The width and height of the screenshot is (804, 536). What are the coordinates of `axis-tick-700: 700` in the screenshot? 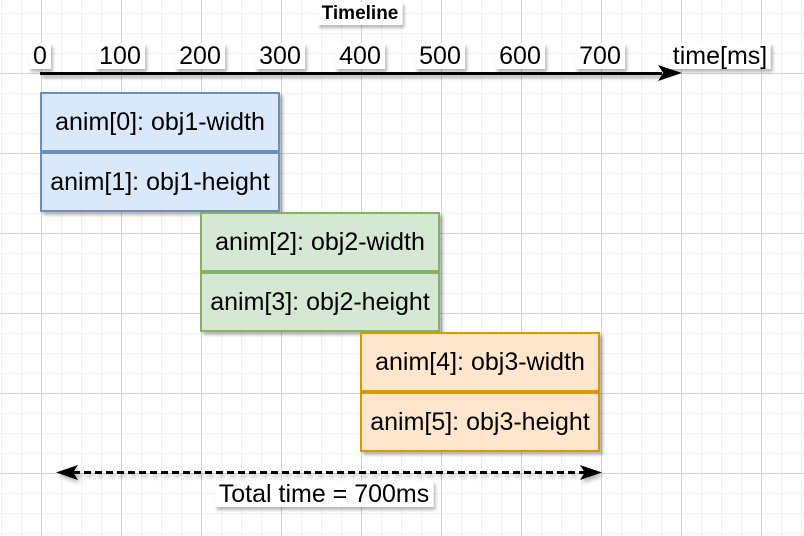 It's located at (600, 56).